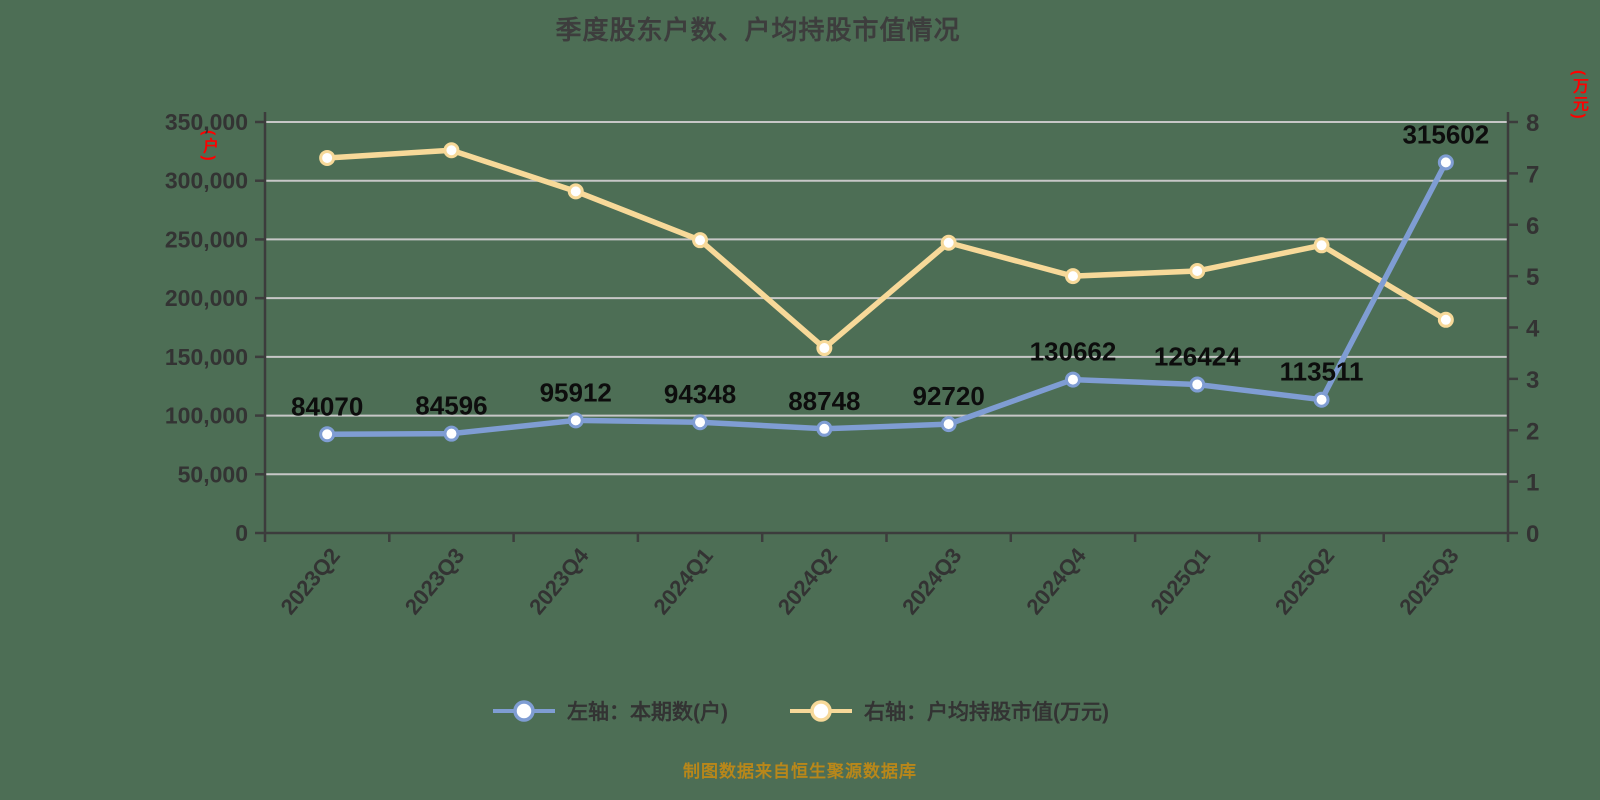 Image resolution: width=1600 pixels, height=800 pixels. Describe the element at coordinates (1304, 581) in the screenshot. I see `x-axis-label: 2025Q2` at that location.